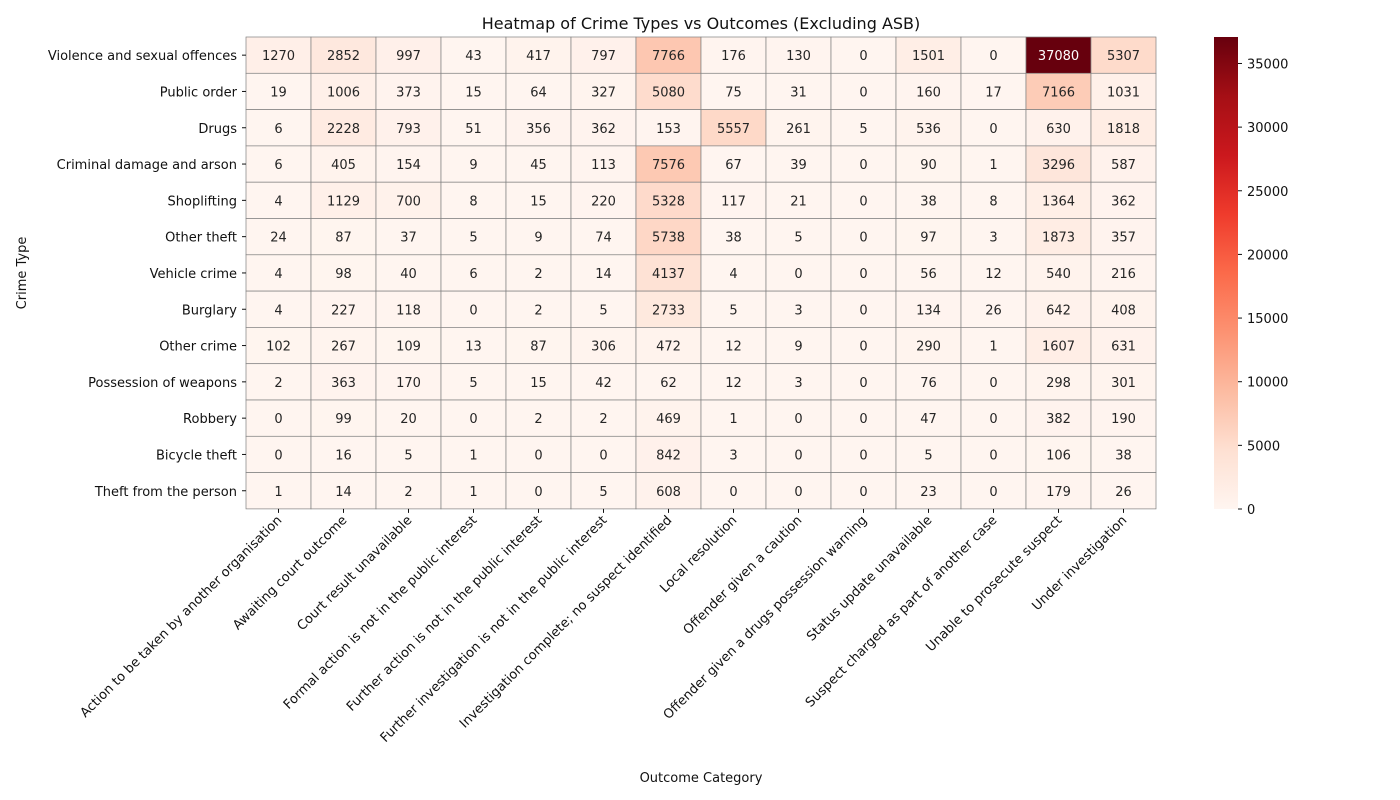 The width and height of the screenshot is (1400, 800). Describe the element at coordinates (193, 274) in the screenshot. I see `y-tick-label: Vehicle crime` at that location.